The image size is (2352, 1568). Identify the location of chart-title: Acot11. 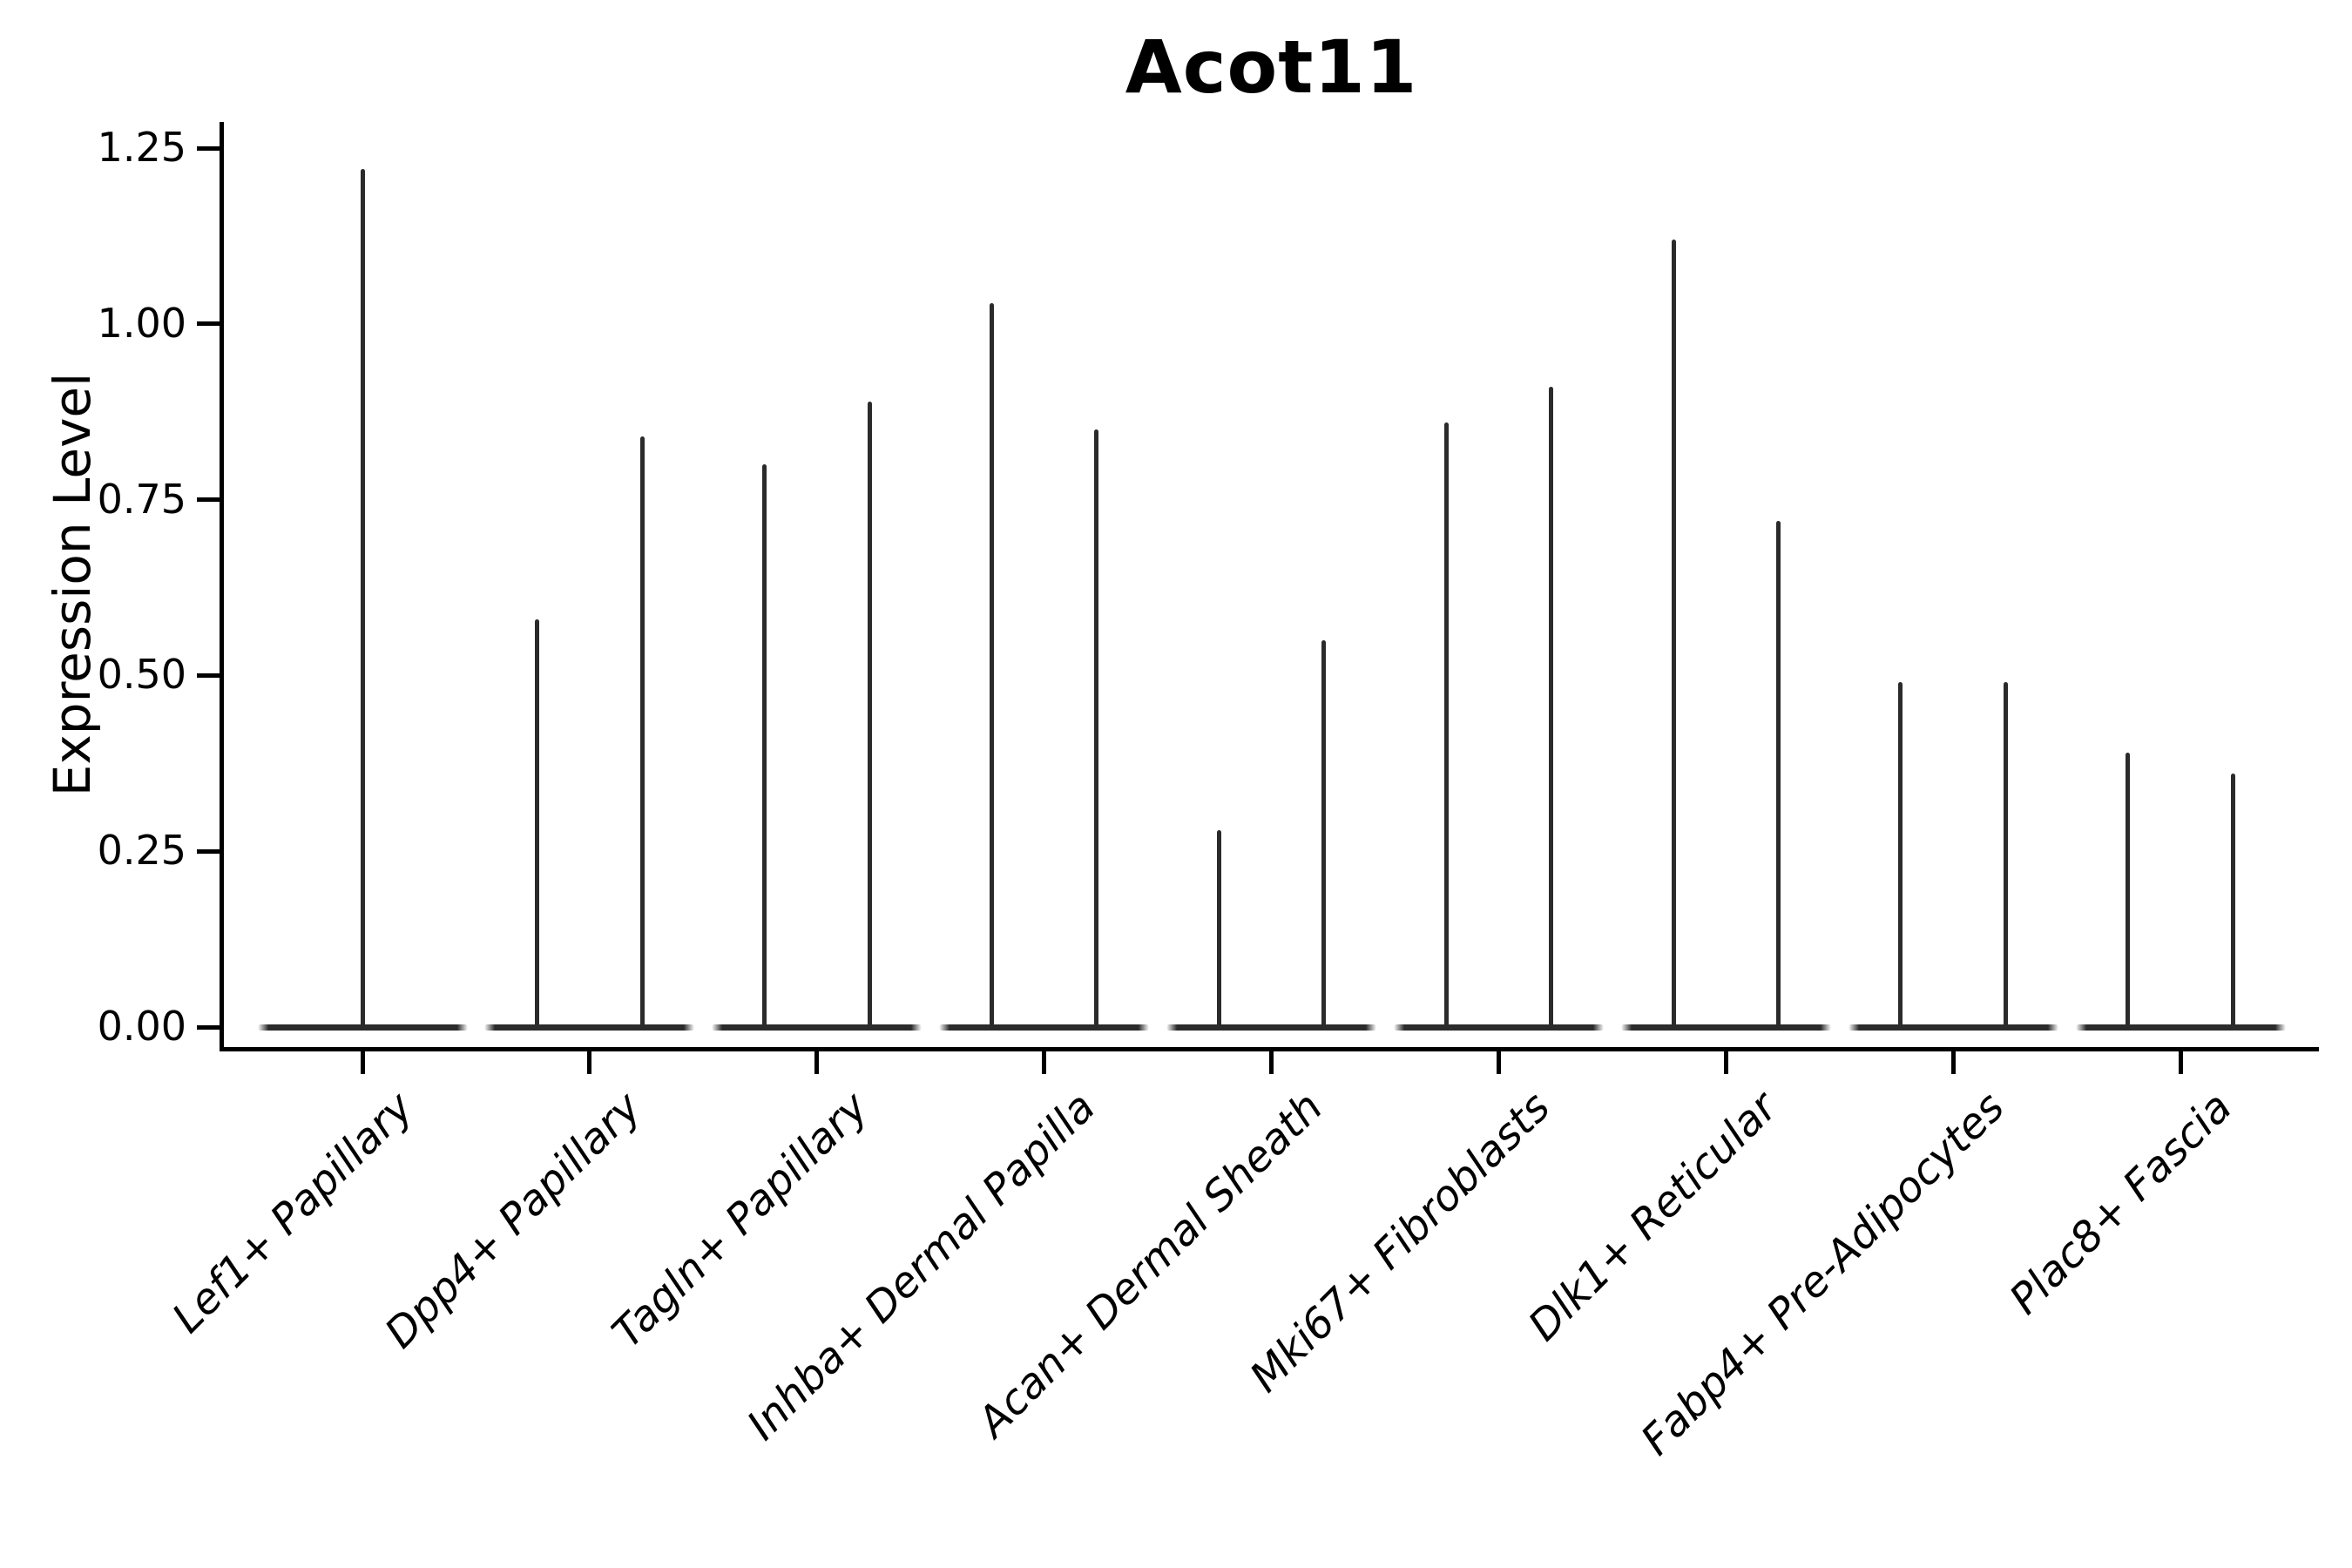
(1271, 67).